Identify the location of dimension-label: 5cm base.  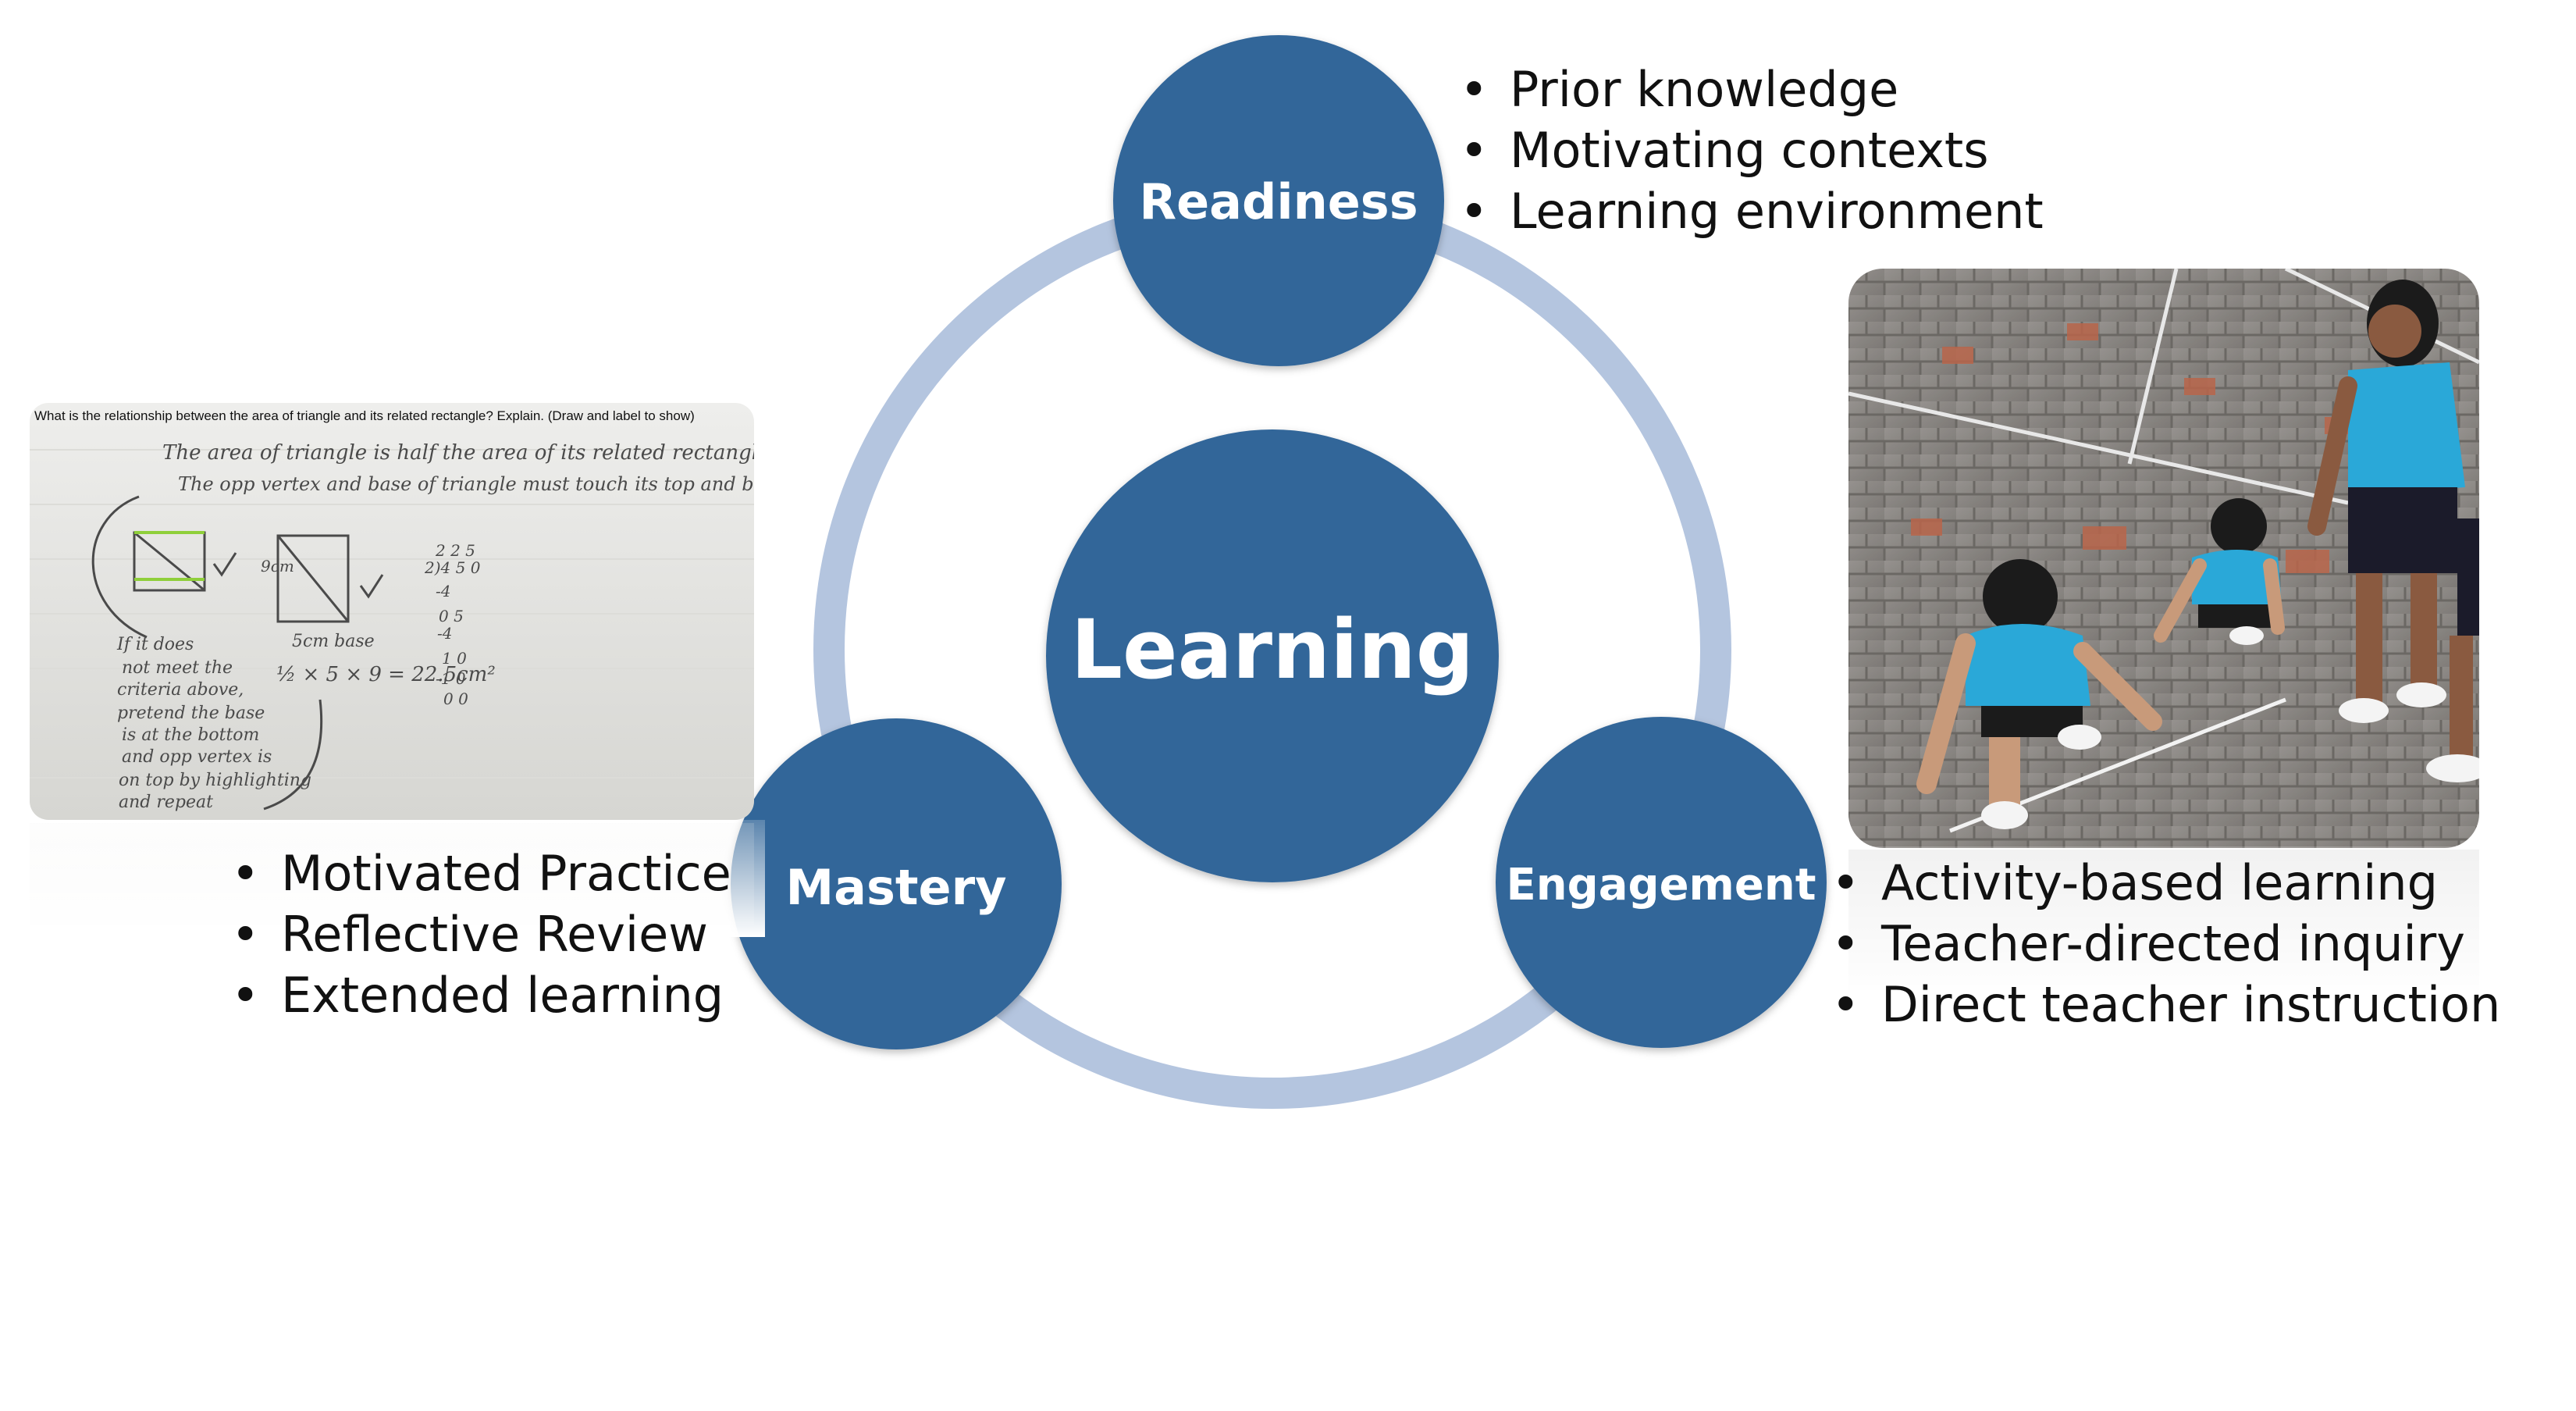
(333, 641).